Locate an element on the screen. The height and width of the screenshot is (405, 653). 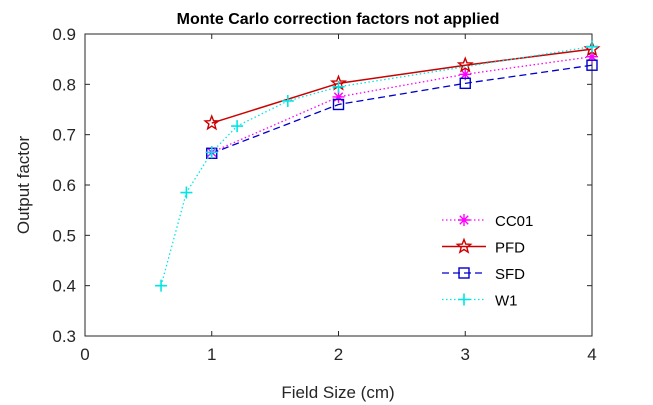
y-tick-label: 0.8 is located at coordinates (64, 84).